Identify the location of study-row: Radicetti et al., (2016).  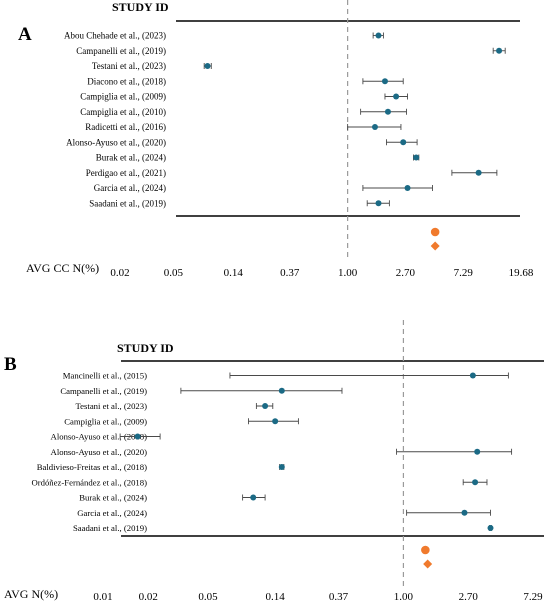
(243, 127).